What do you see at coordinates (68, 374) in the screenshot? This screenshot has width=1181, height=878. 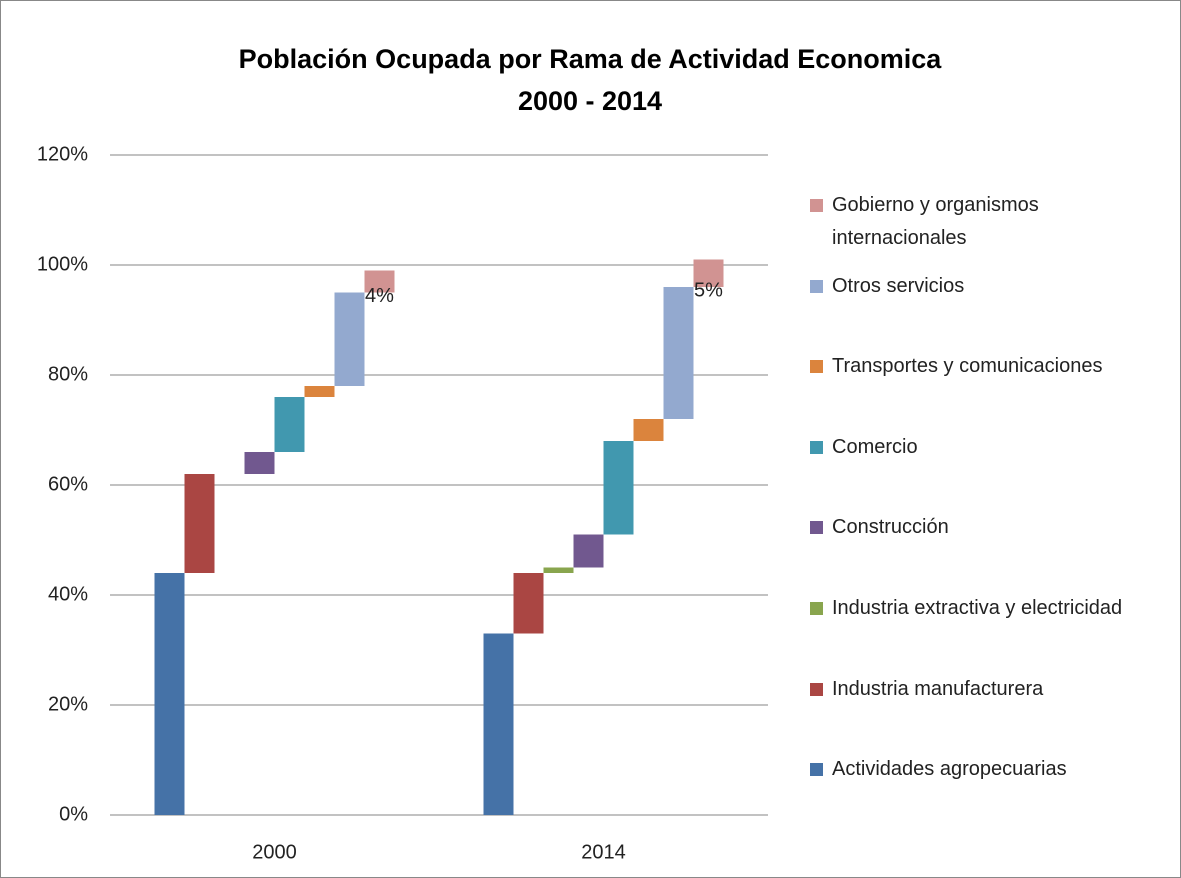 I see `y-tick-label: 80%` at bounding box center [68, 374].